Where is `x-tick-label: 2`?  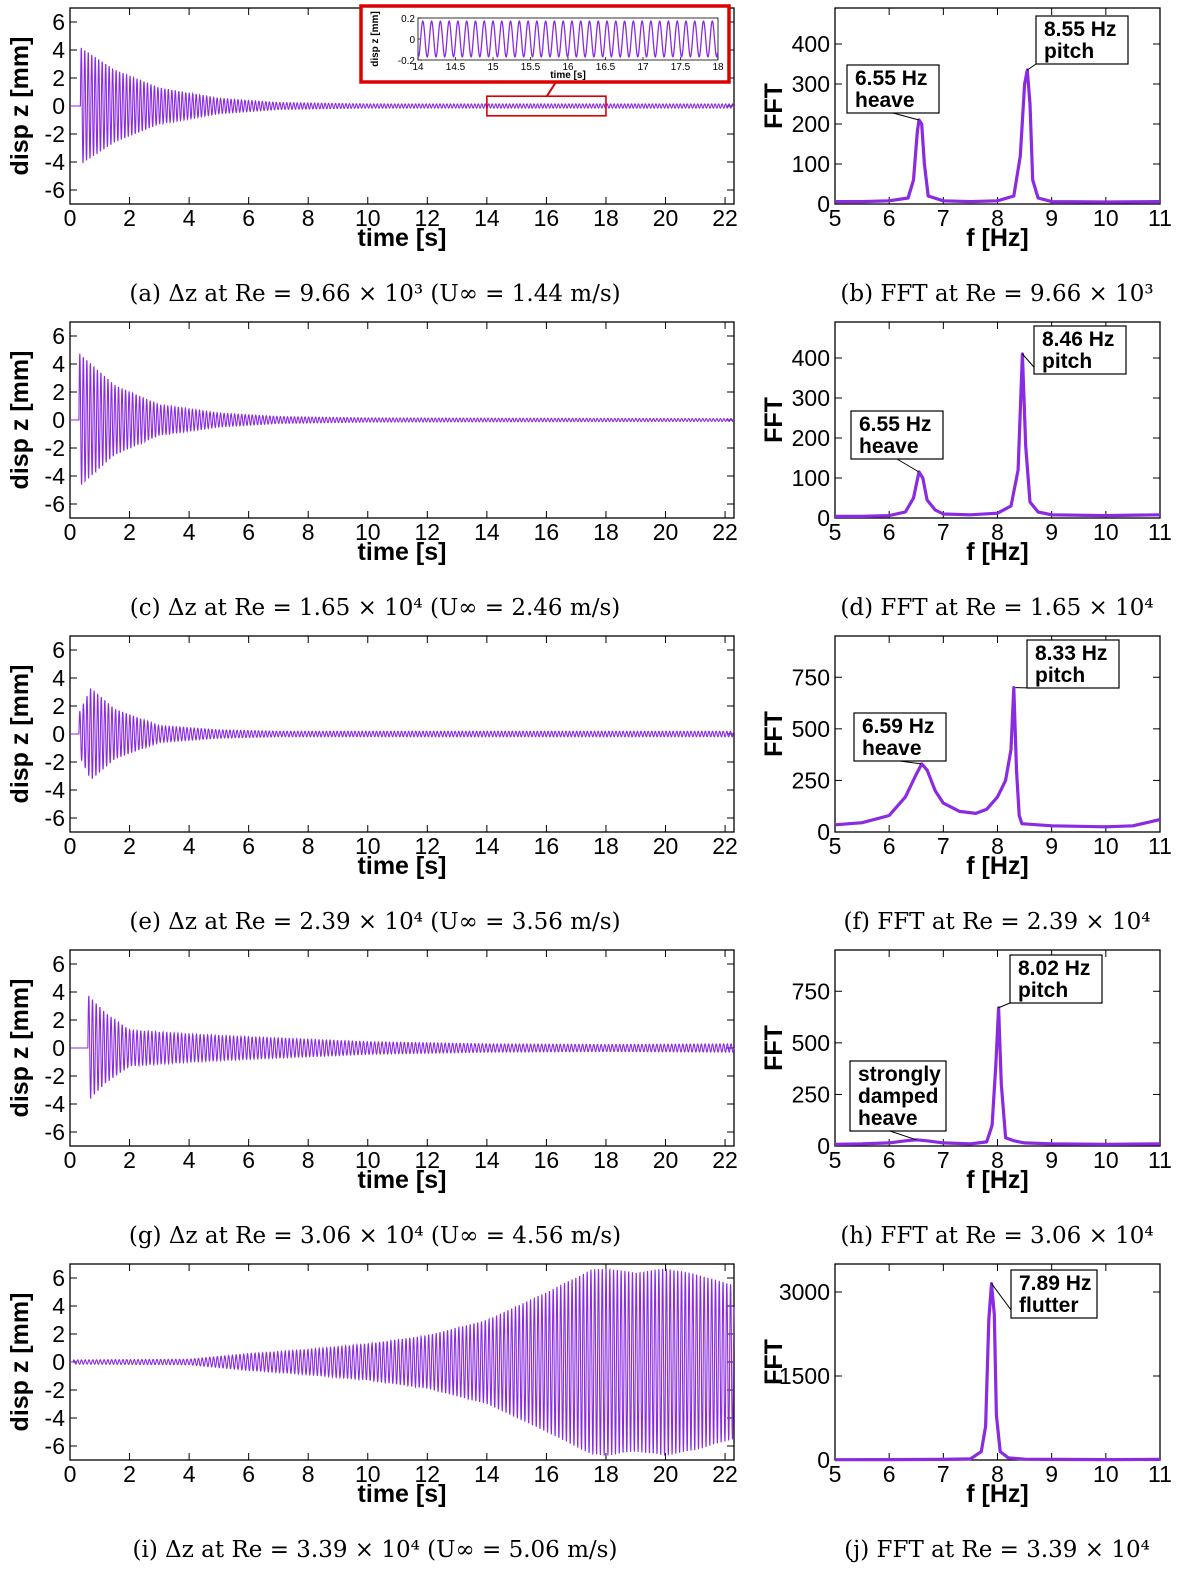 x-tick-label: 2 is located at coordinates (129, 1474).